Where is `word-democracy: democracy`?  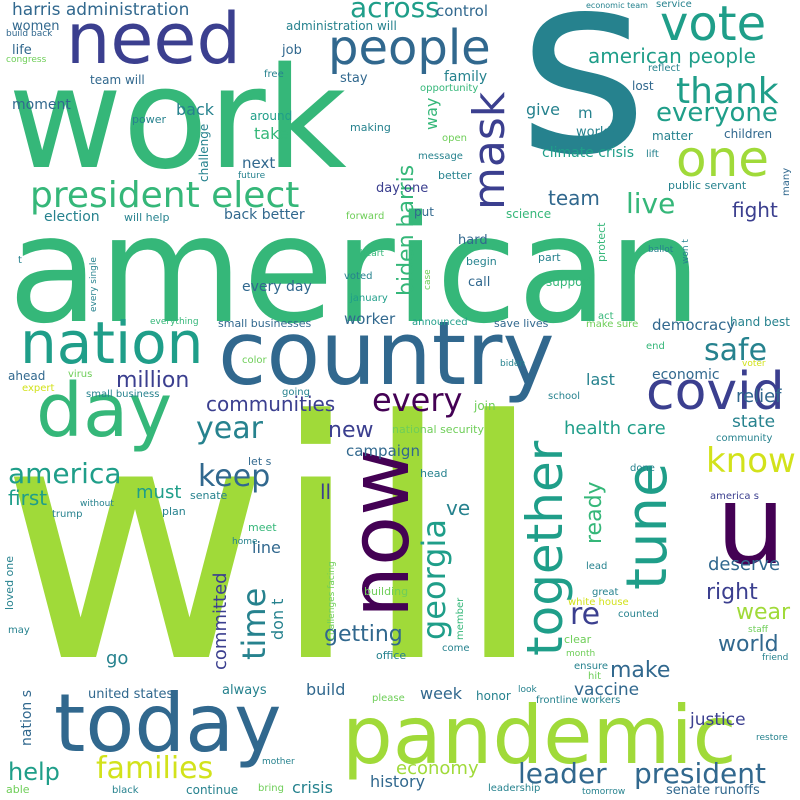
word-democracy: democracy is located at coordinates (694, 325).